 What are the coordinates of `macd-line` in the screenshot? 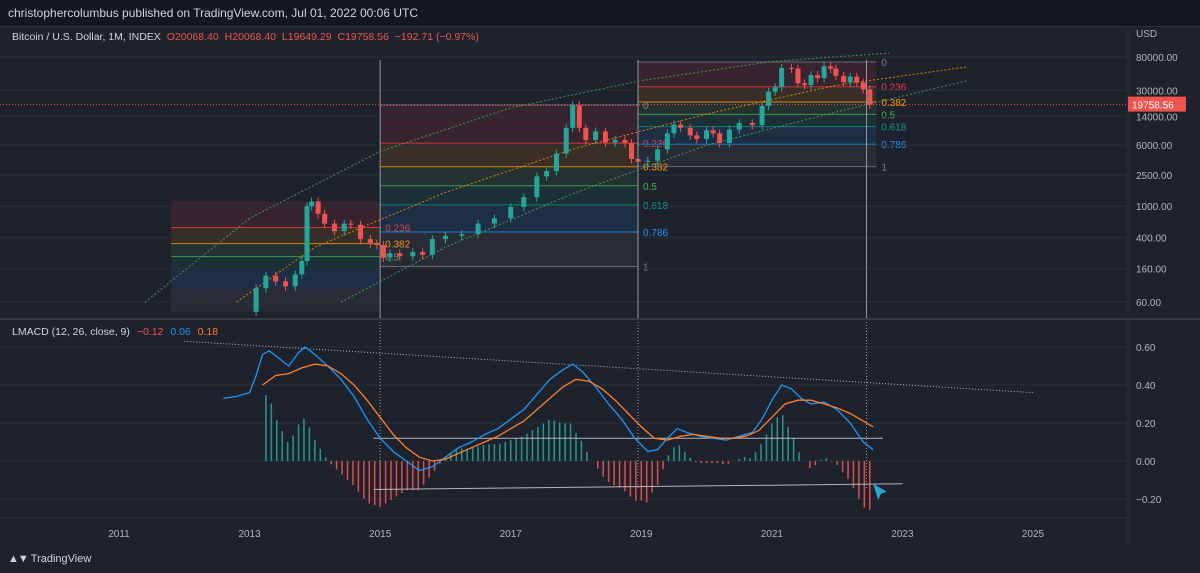 It's located at (548, 409).